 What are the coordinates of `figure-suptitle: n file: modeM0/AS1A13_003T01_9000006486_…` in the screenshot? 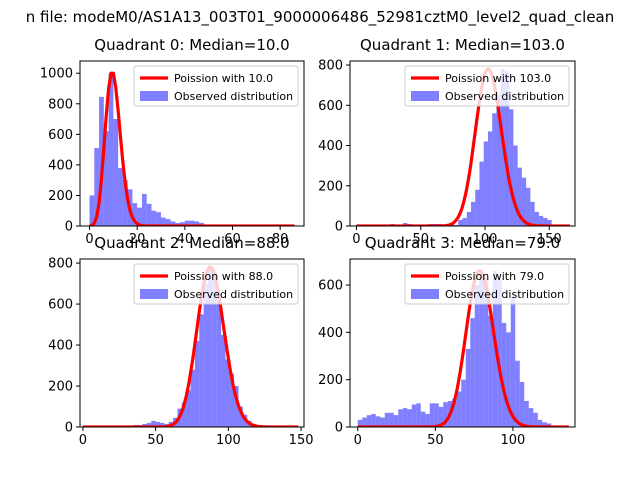 It's located at (320, 17).